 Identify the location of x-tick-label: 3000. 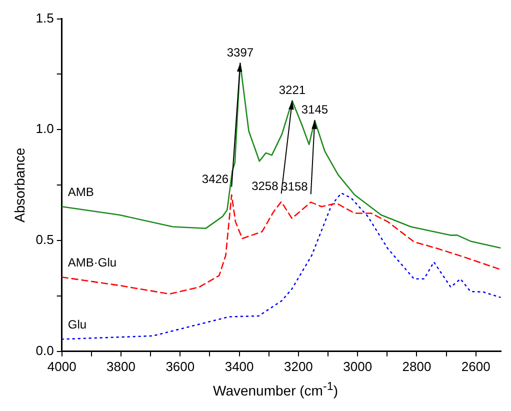
(357, 366).